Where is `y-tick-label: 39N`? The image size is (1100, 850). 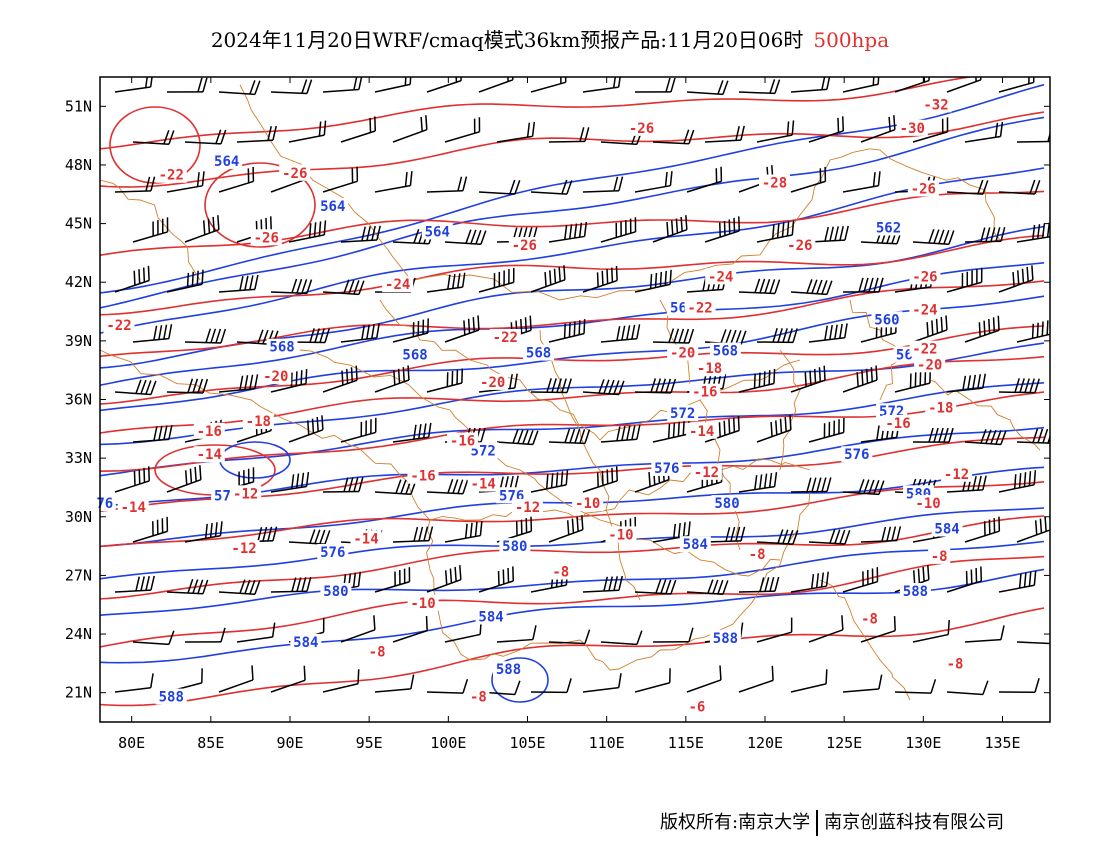
y-tick-label: 39N is located at coordinates (78, 341).